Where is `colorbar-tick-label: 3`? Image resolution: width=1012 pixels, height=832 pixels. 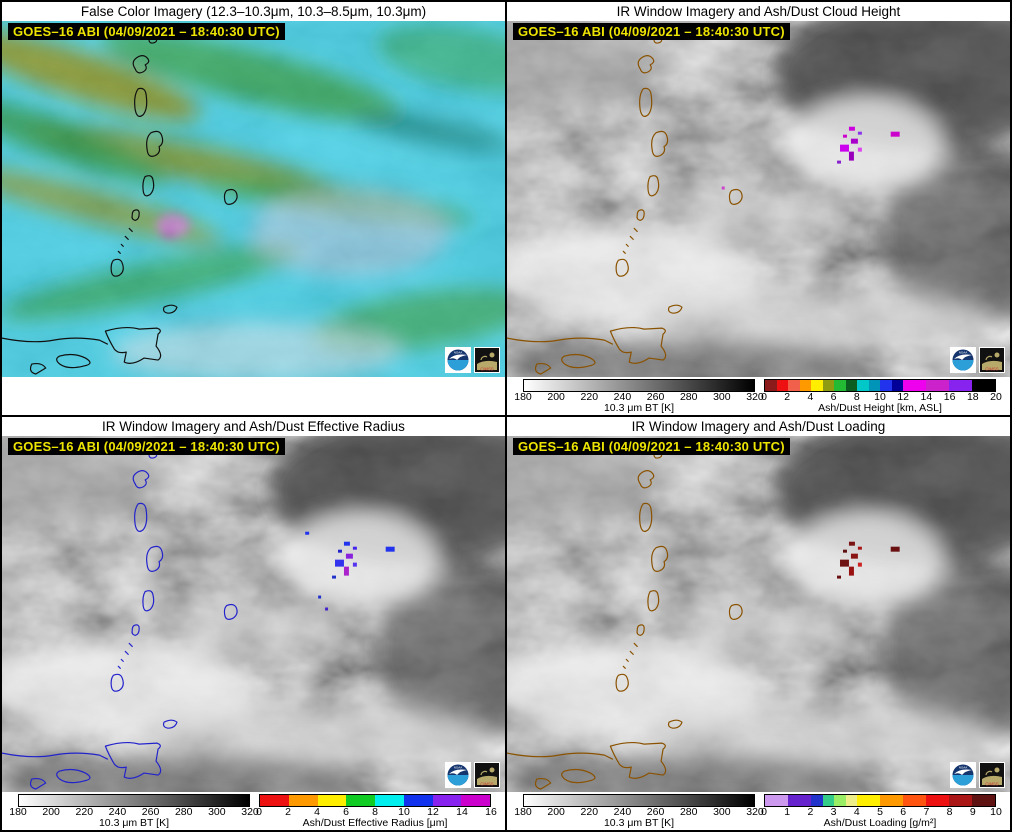
colorbar-tick-label: 3 is located at coordinates (833, 812).